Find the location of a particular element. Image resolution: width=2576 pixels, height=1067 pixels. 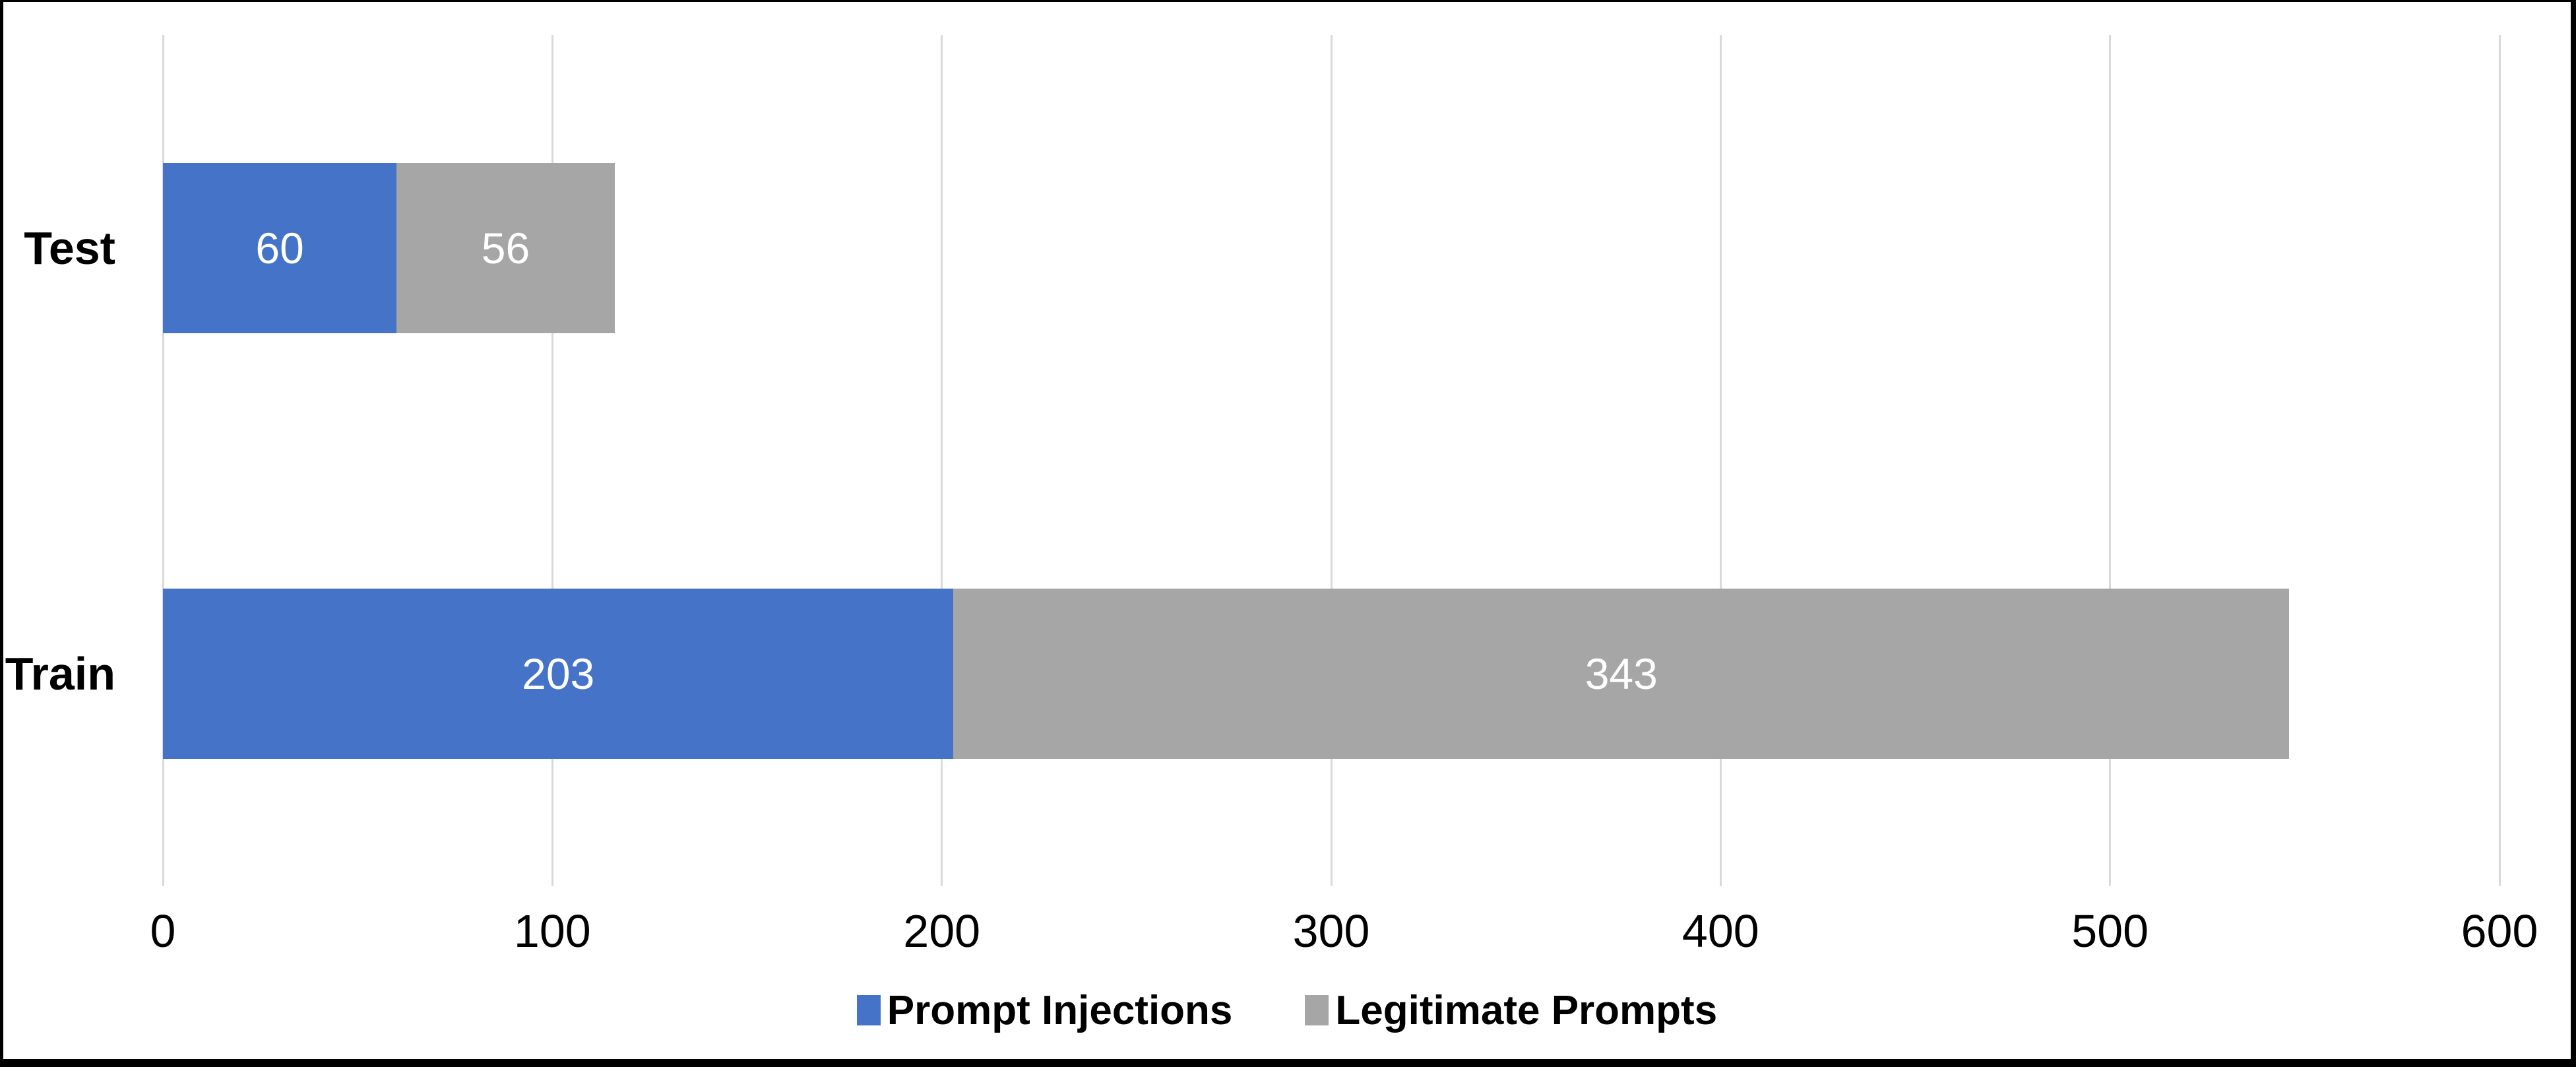

bar-data-label: 60 is located at coordinates (279, 248).